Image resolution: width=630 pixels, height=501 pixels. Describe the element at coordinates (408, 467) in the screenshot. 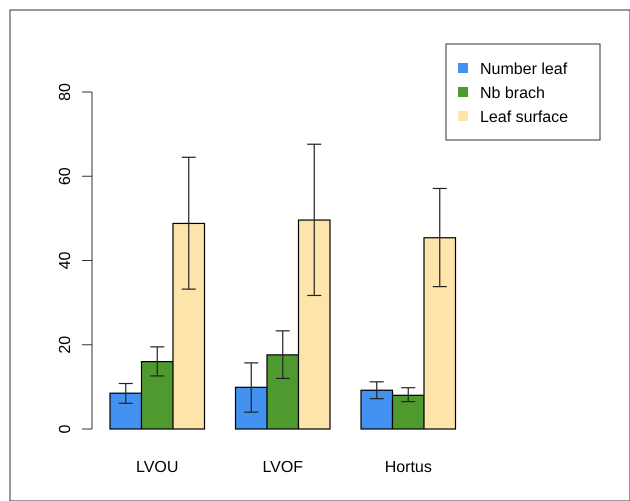

I see `x-tick-label: Hortus` at that location.